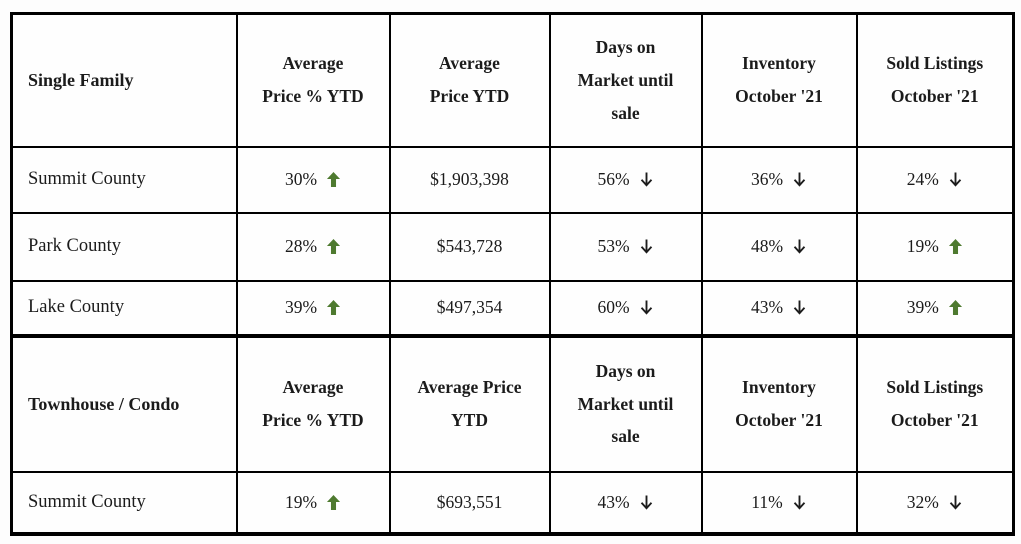 The image size is (1021, 544). I want to click on cell-avg-price-pct: 28%, so click(313, 246).